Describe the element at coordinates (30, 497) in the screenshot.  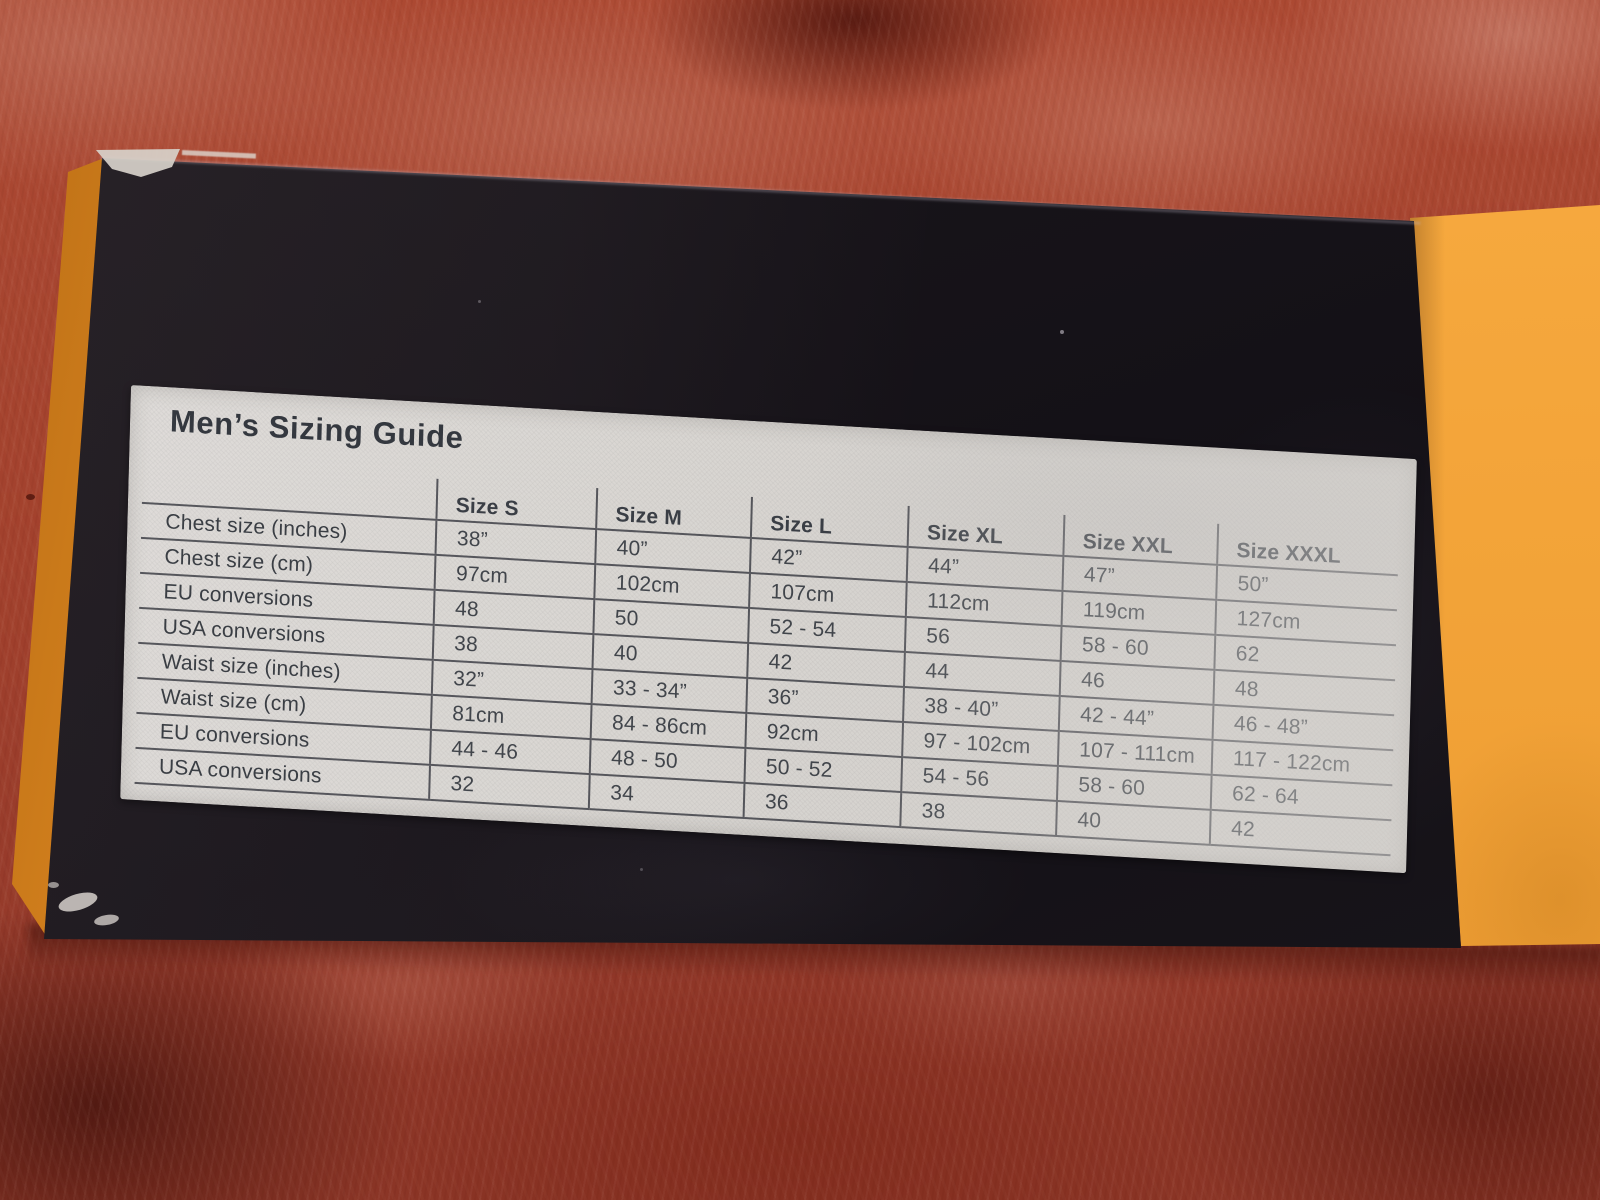
I see `carpet-fleck` at that location.